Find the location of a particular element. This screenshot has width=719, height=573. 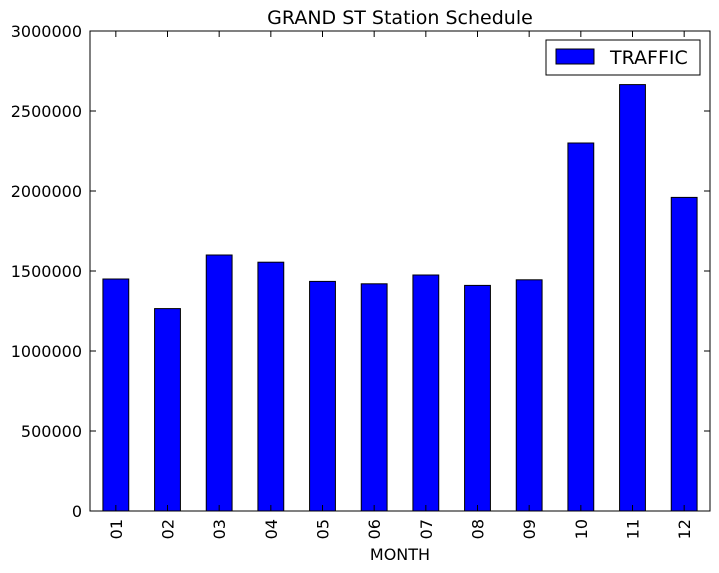

x-tick-label: 04 is located at coordinates (271, 529).